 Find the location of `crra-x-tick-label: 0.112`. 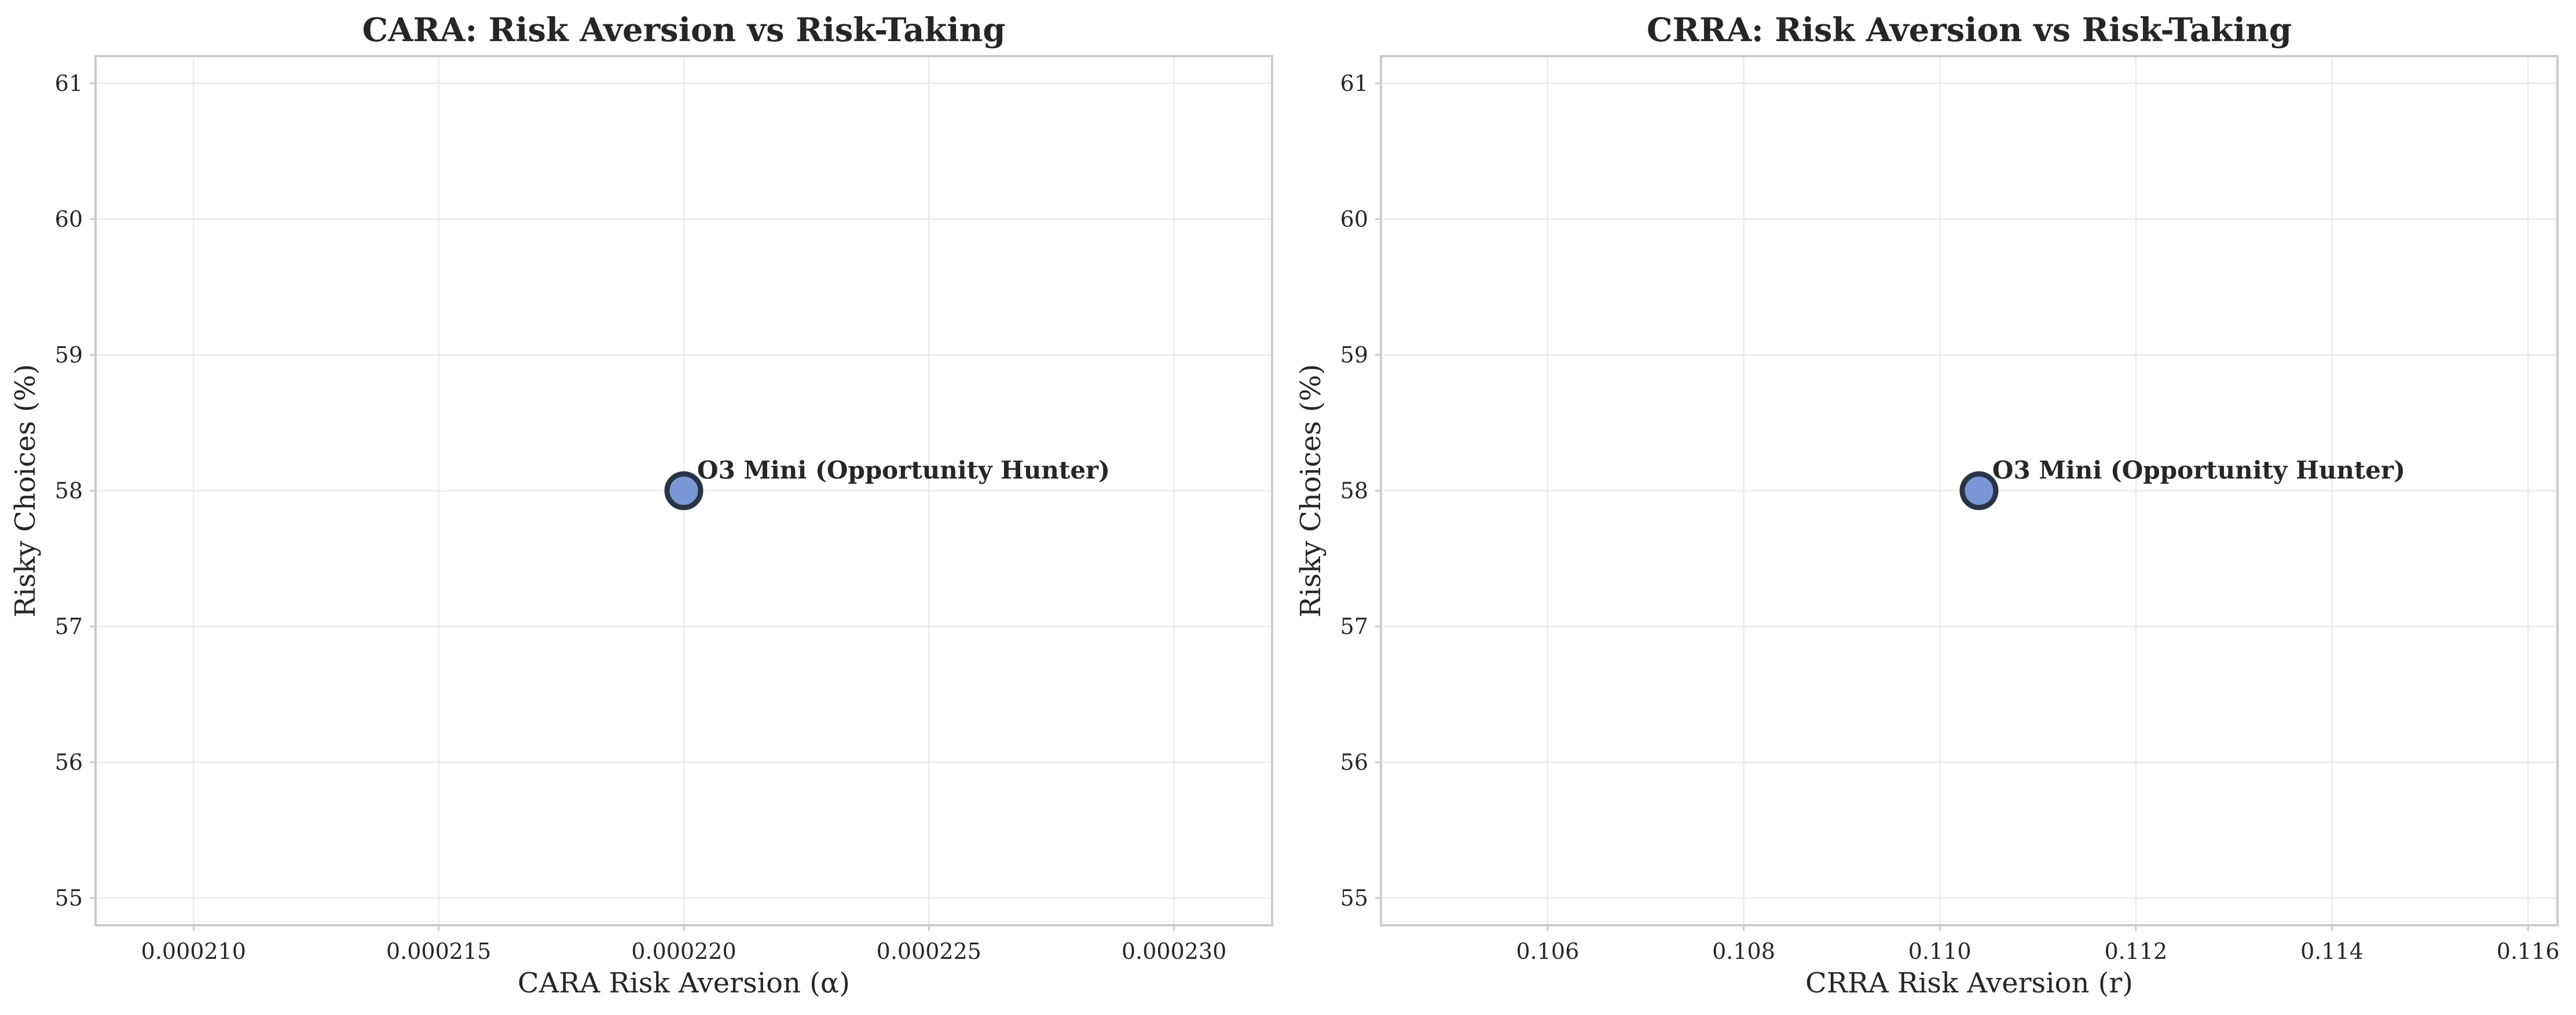

crra-x-tick-label: 0.112 is located at coordinates (2135, 951).